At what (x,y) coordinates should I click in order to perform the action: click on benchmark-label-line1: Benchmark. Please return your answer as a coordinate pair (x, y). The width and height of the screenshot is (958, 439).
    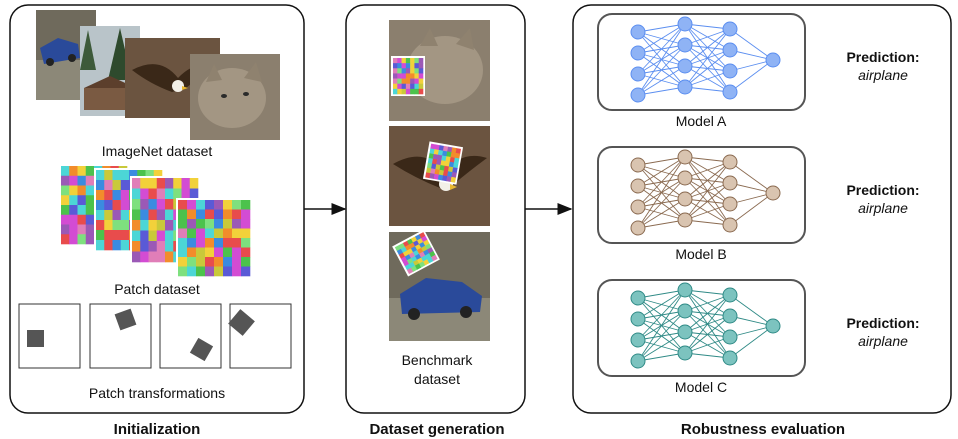
    Looking at the image, I should click on (438, 360).